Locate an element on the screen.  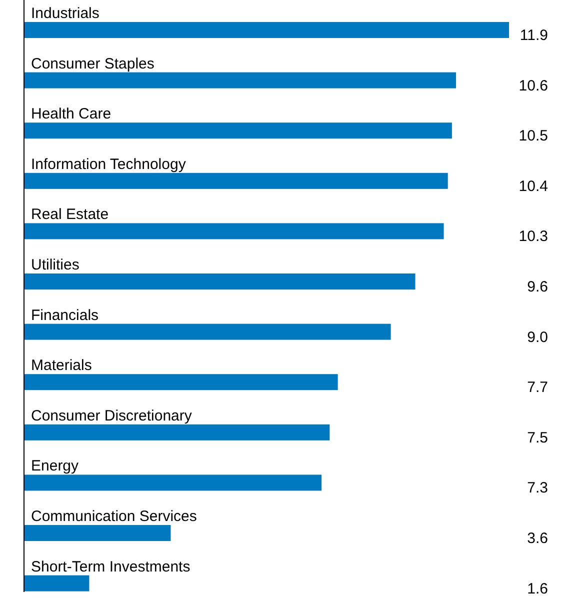
y-tick-label: Information Technology is located at coordinates (108, 164).